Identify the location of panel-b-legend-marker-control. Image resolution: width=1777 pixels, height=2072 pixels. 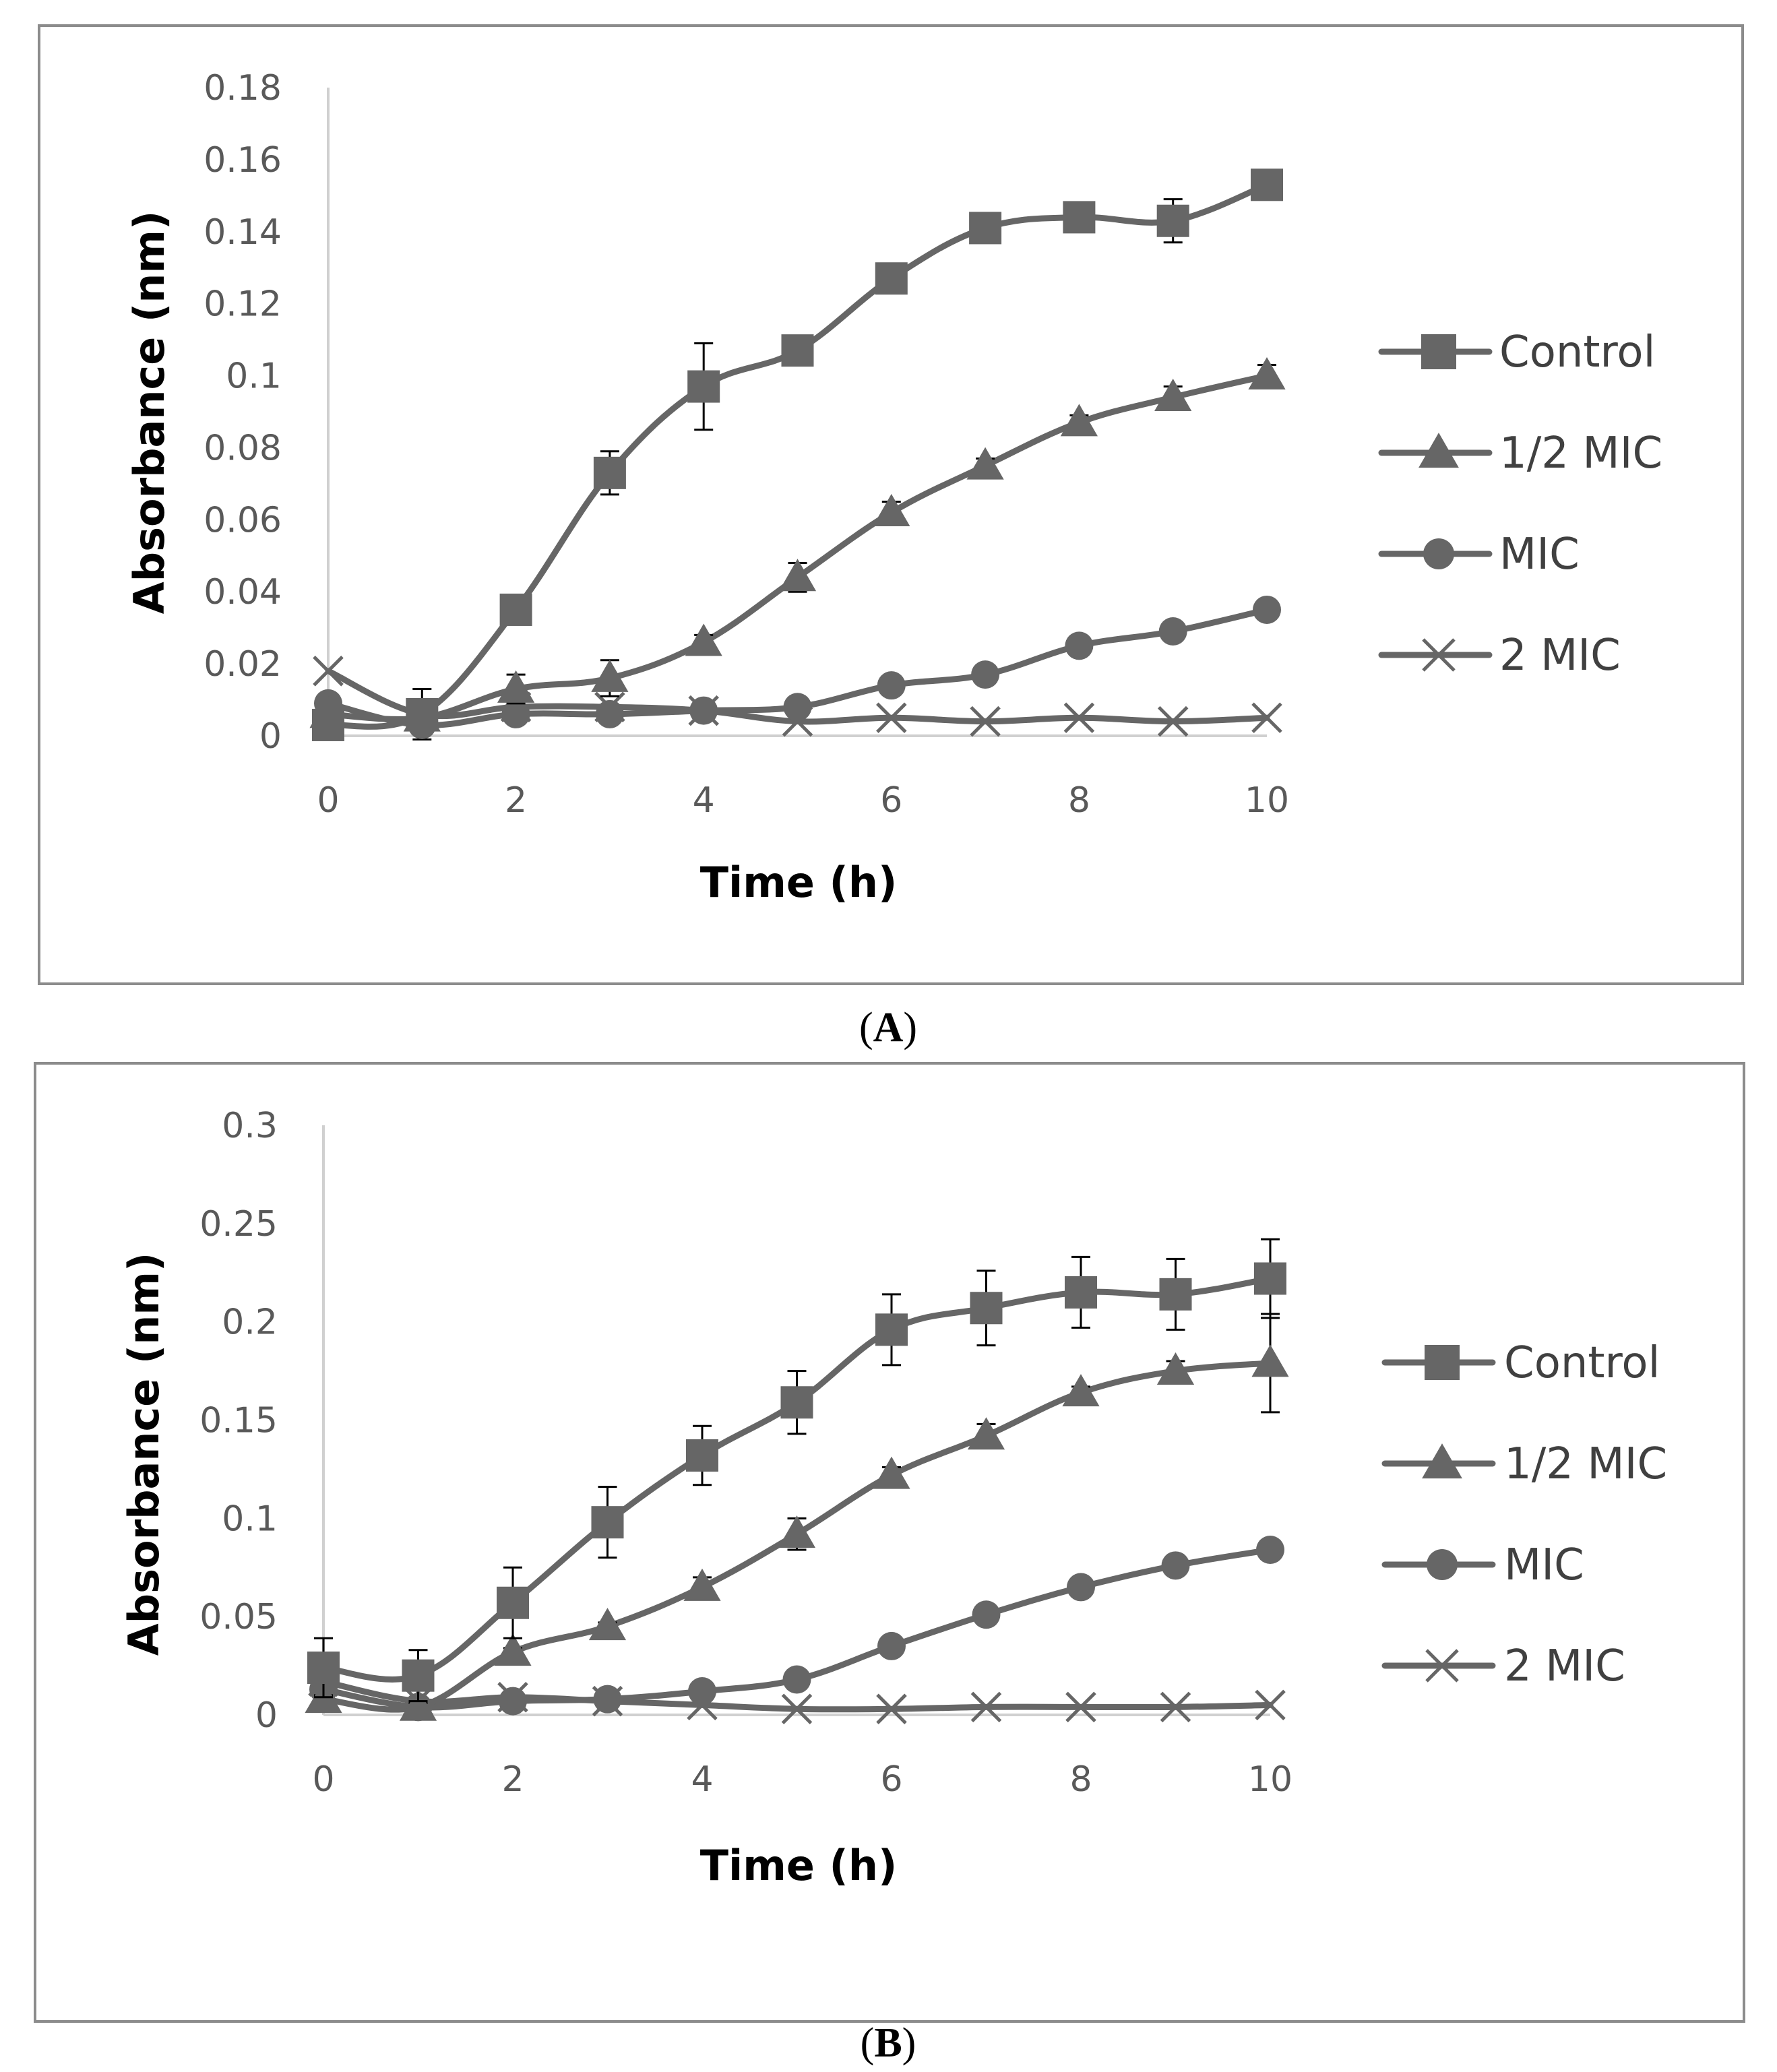
(1442, 1362).